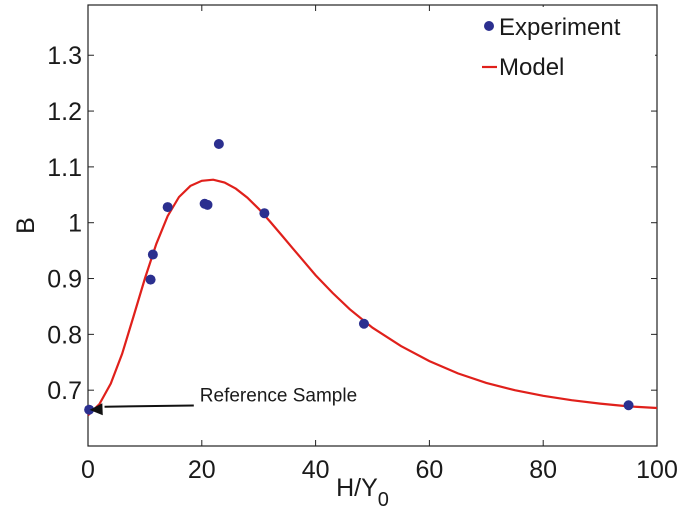  Describe the element at coordinates (149, 406) in the screenshot. I see `annotation-arrow-line` at that location.